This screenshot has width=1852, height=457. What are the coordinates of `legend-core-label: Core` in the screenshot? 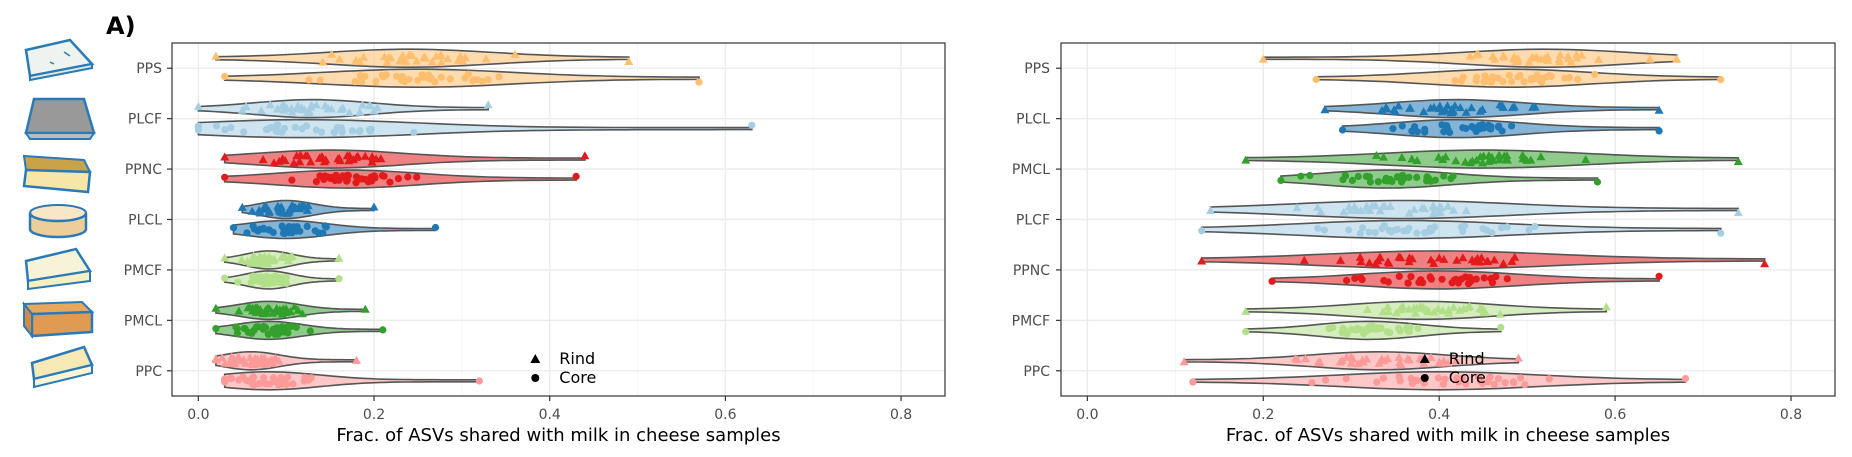 It's located at (577, 377).